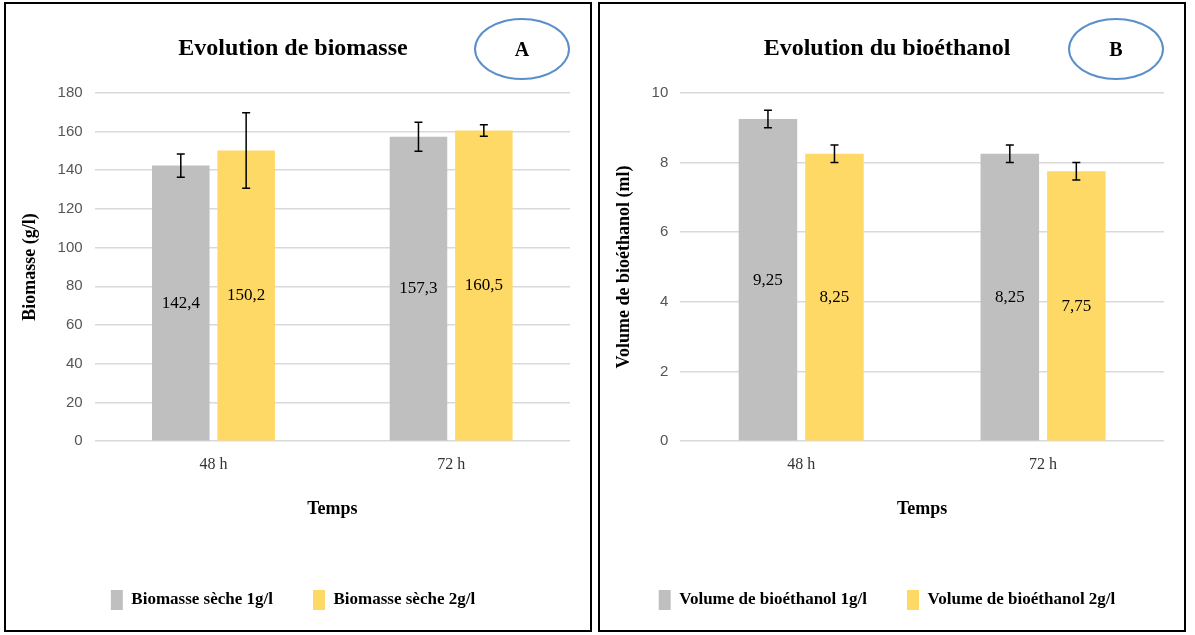 This screenshot has height=635, width=1195. What do you see at coordinates (1116, 49) in the screenshot?
I see `ellipse-outline: B` at bounding box center [1116, 49].